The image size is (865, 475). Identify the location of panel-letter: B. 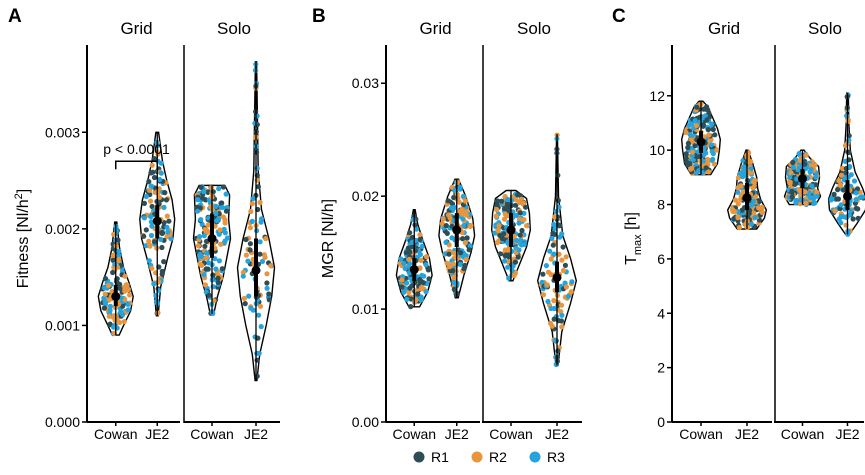
(319, 16).